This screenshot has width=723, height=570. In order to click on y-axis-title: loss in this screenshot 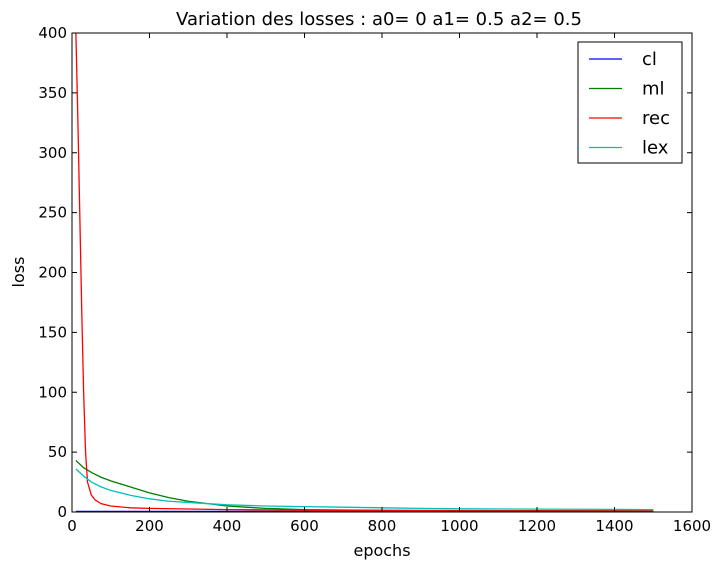, I will do `click(18, 272)`.